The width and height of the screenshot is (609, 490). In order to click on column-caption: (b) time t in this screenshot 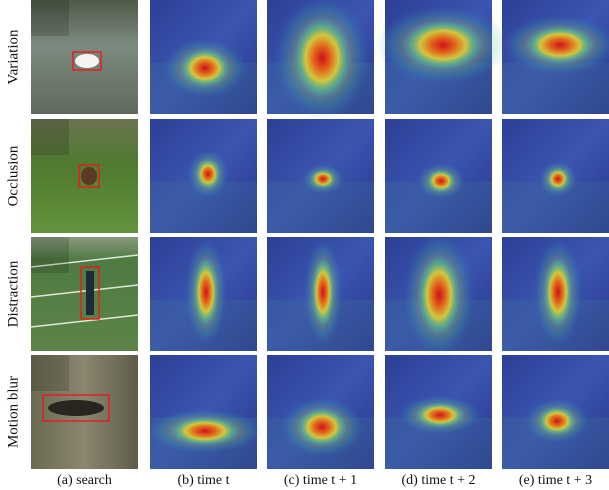, I will do `click(203, 480)`.